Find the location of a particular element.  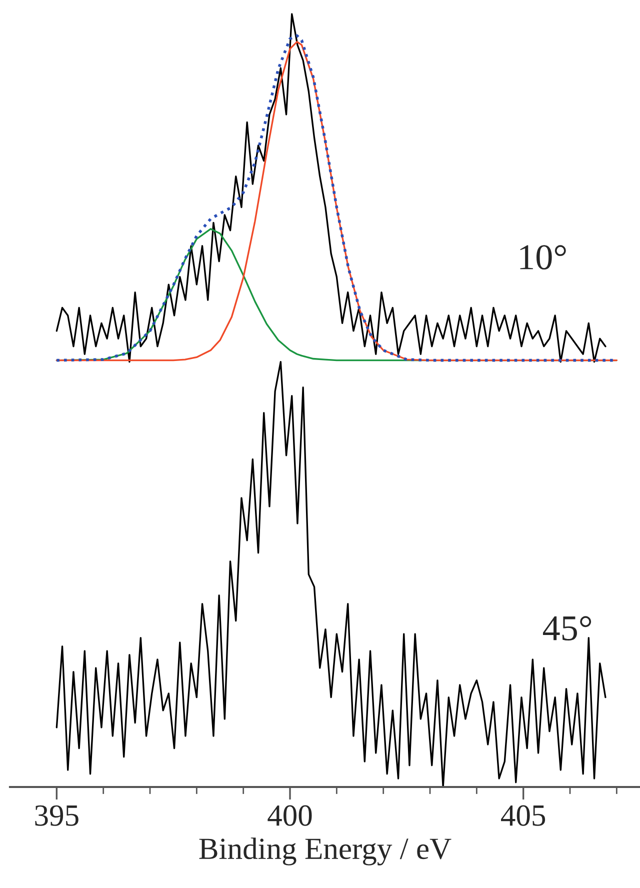

x-tick-label: 405 is located at coordinates (523, 815).